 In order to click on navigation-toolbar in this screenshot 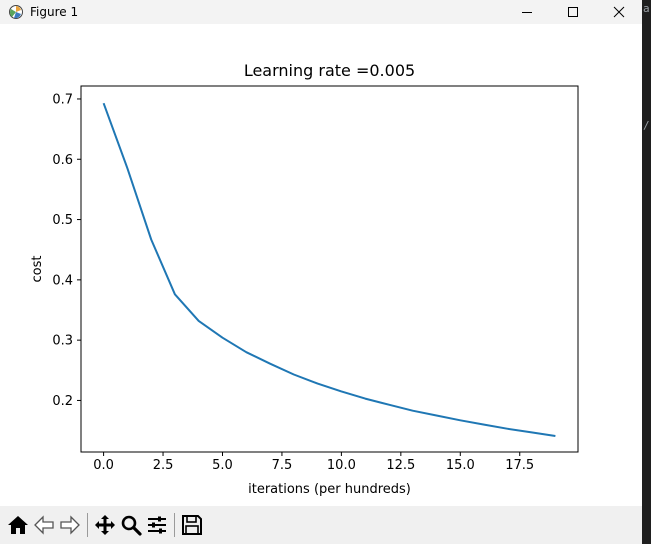, I will do `click(321, 525)`.